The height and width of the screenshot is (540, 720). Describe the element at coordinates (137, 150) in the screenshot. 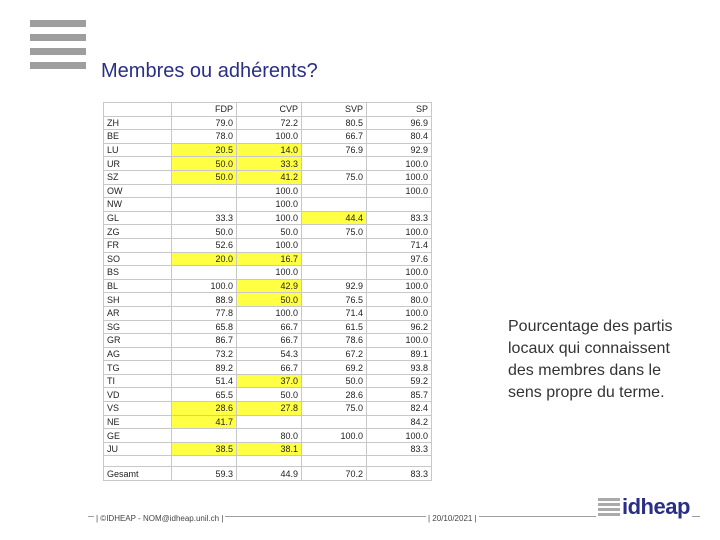

I see `canton-cell: LU` at that location.